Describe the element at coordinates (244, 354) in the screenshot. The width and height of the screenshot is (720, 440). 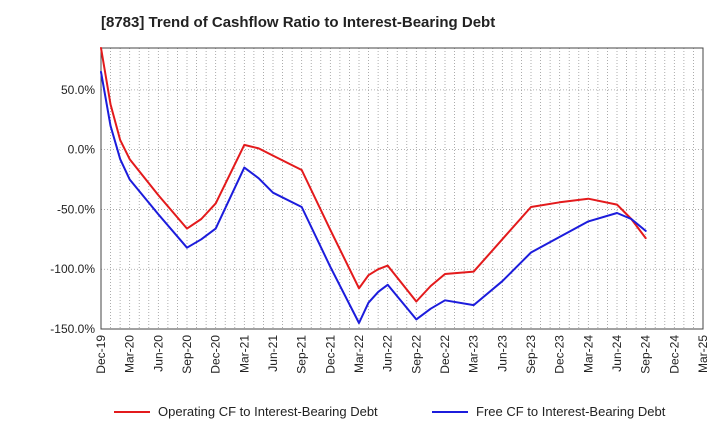
I see `x-tick-label: Mar-21` at that location.